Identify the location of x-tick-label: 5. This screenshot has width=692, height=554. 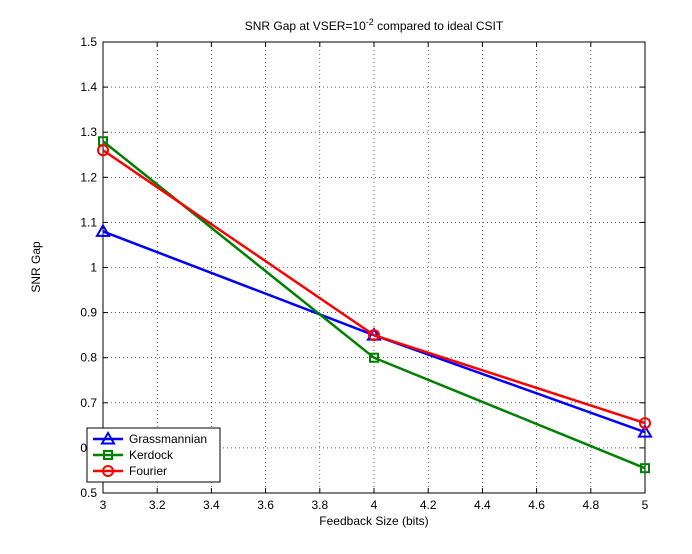
(645, 505).